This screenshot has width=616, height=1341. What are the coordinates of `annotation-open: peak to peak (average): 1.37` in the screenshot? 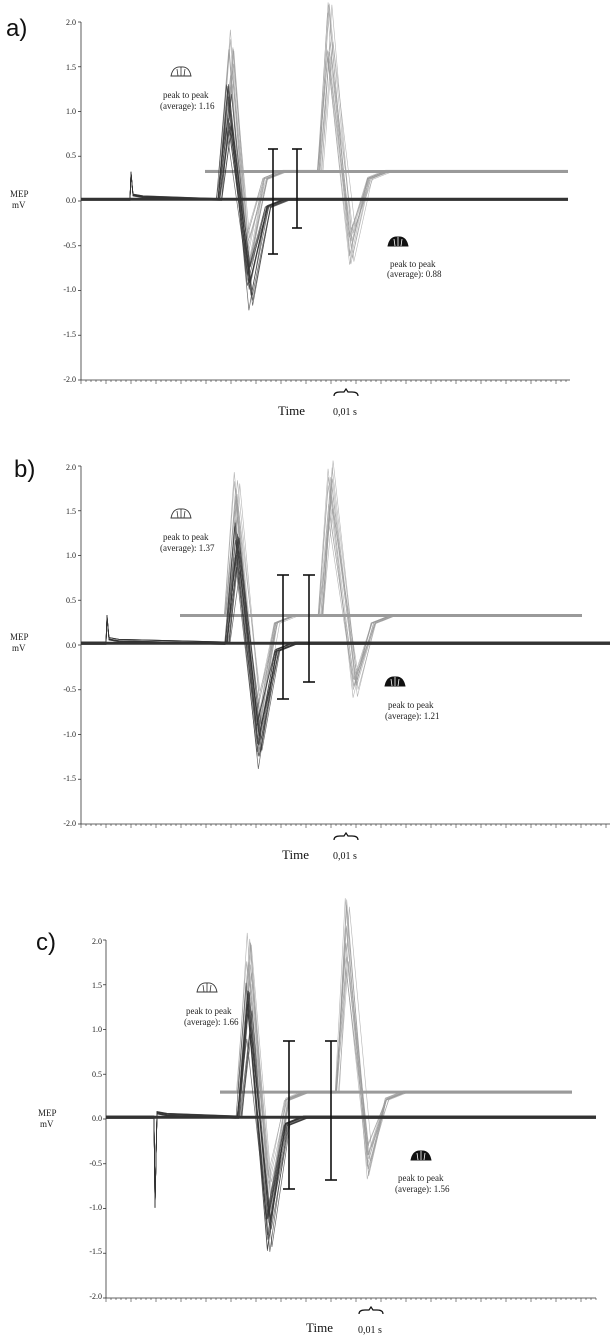 It's located at (187, 530).